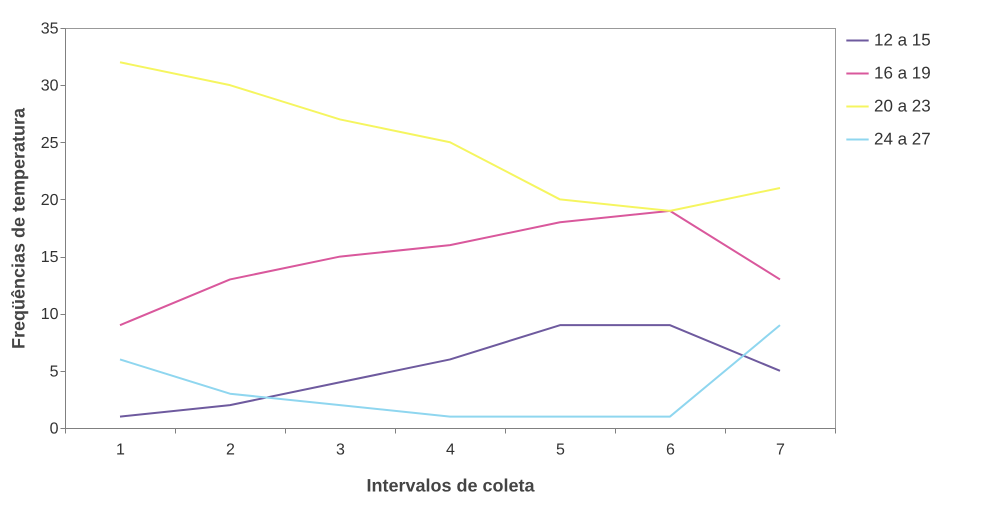  Describe the element at coordinates (451, 450) in the screenshot. I see `x-tick-label: 4` at that location.